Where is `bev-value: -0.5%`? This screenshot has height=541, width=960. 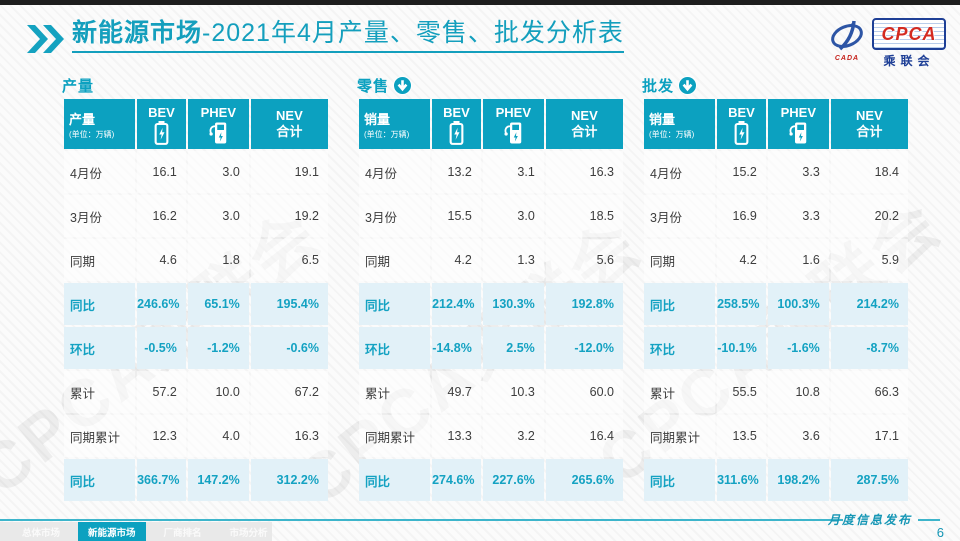
bev-value: -0.5% is located at coordinates (161, 348).